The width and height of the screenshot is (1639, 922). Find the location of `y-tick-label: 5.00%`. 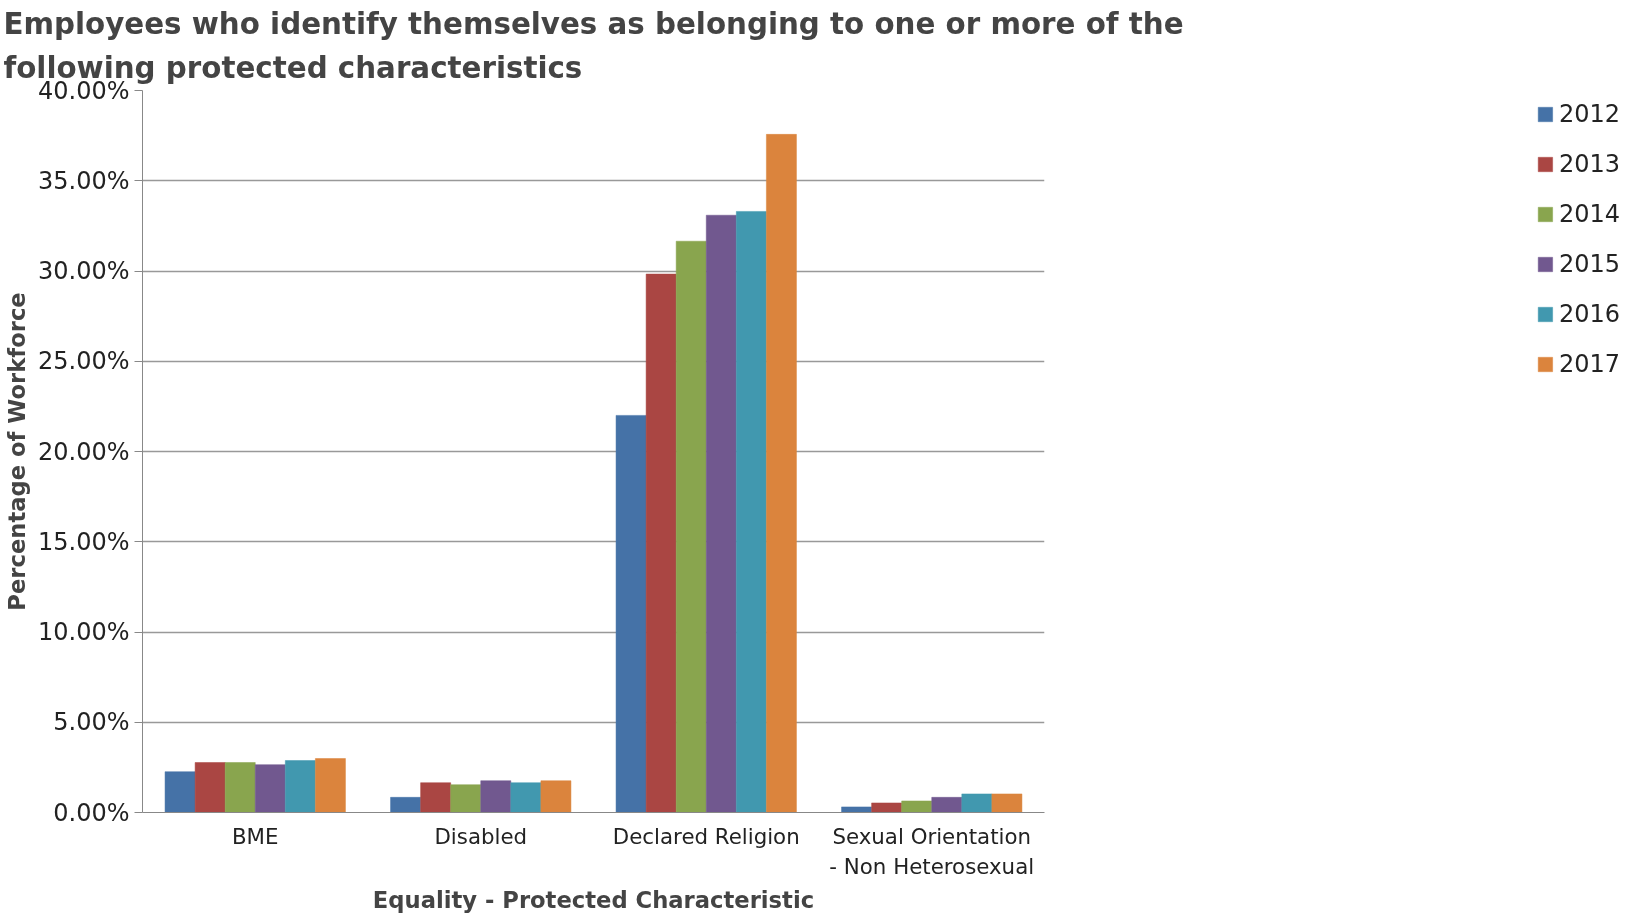

y-tick-label: 5.00% is located at coordinates (91, 722).